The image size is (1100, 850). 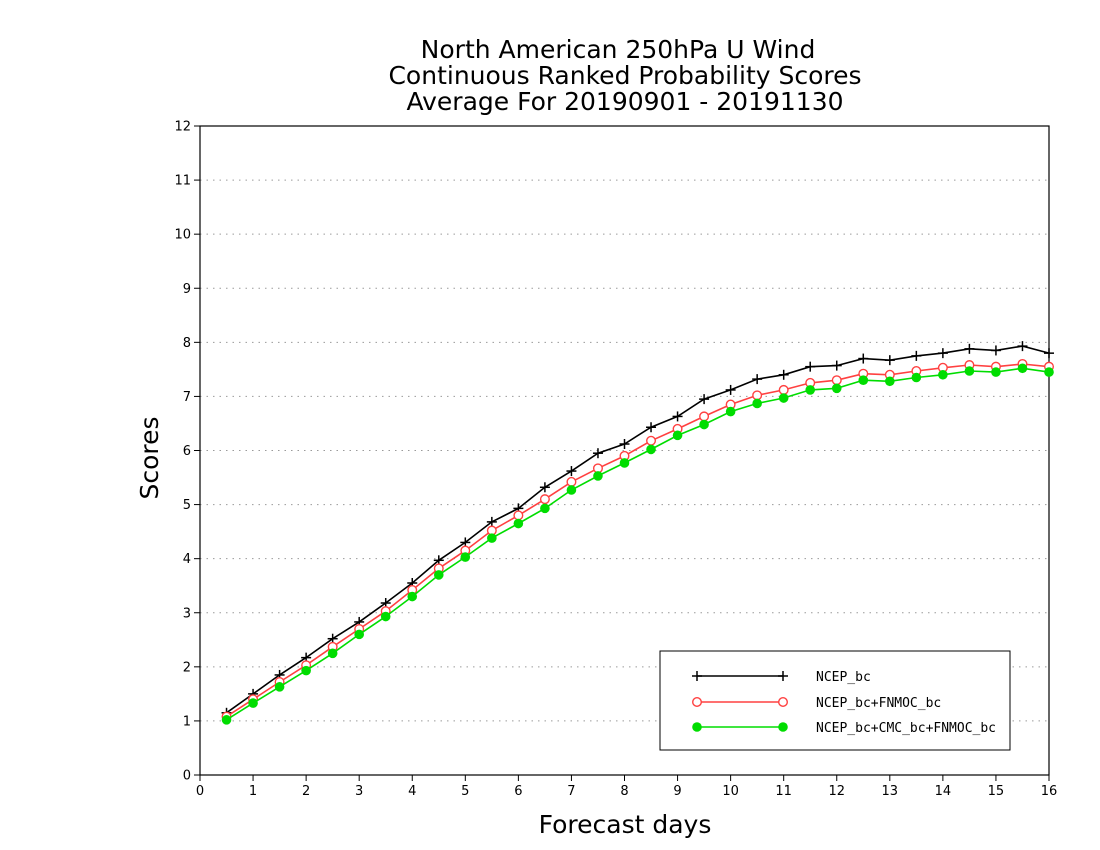 What do you see at coordinates (618, 49) in the screenshot?
I see `chart-title-line-1: North American 250hPa U Wind` at bounding box center [618, 49].